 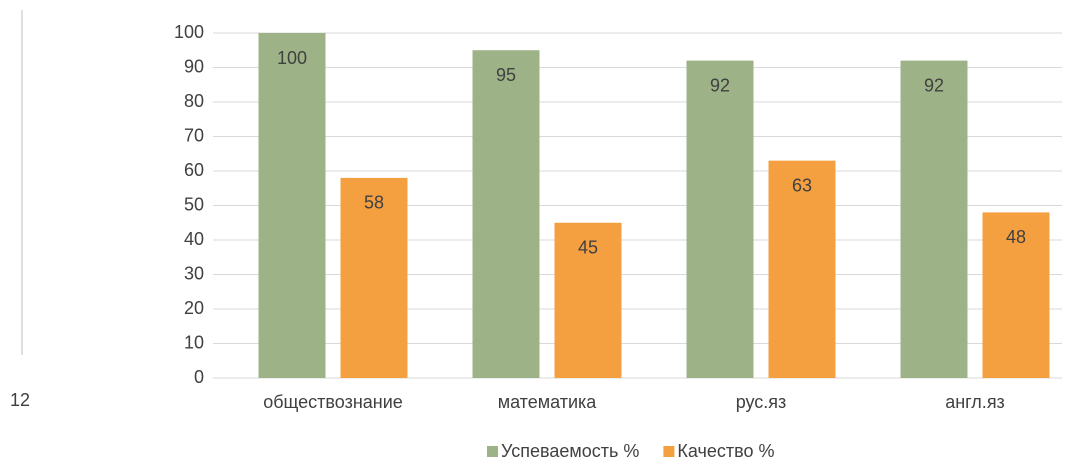 I want to click on y-tick-label: 50, so click(x=194, y=204).